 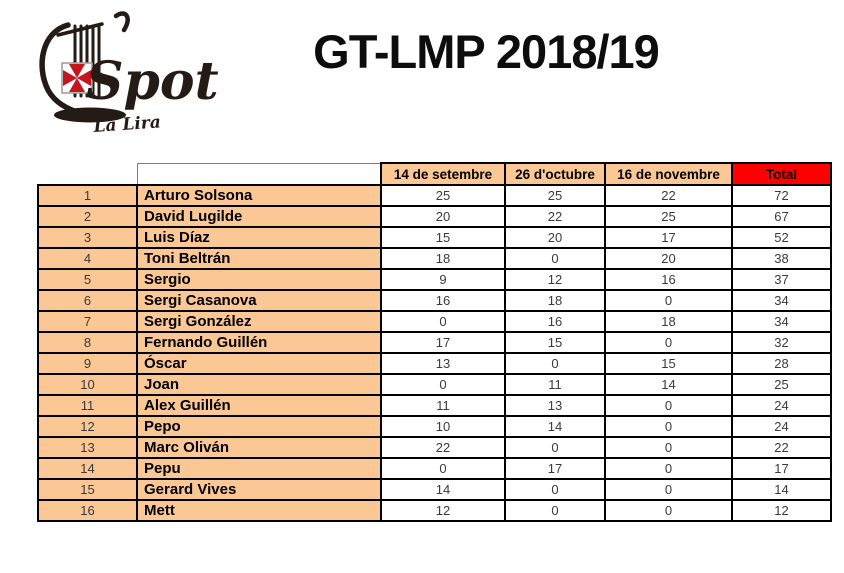 What do you see at coordinates (77, 78) in the screenshot?
I see `red-cross-emblem-icon` at bounding box center [77, 78].